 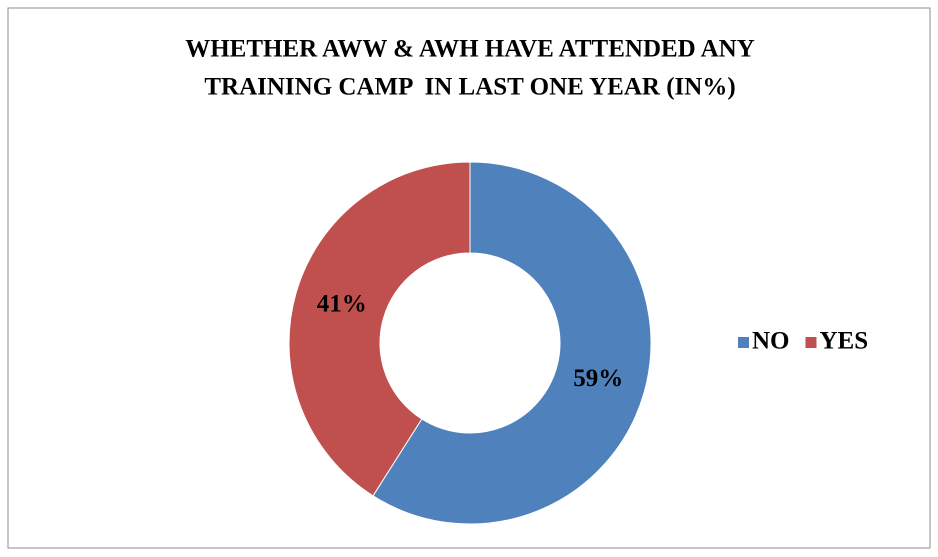 I want to click on data-label: 41%, so click(x=342, y=303).